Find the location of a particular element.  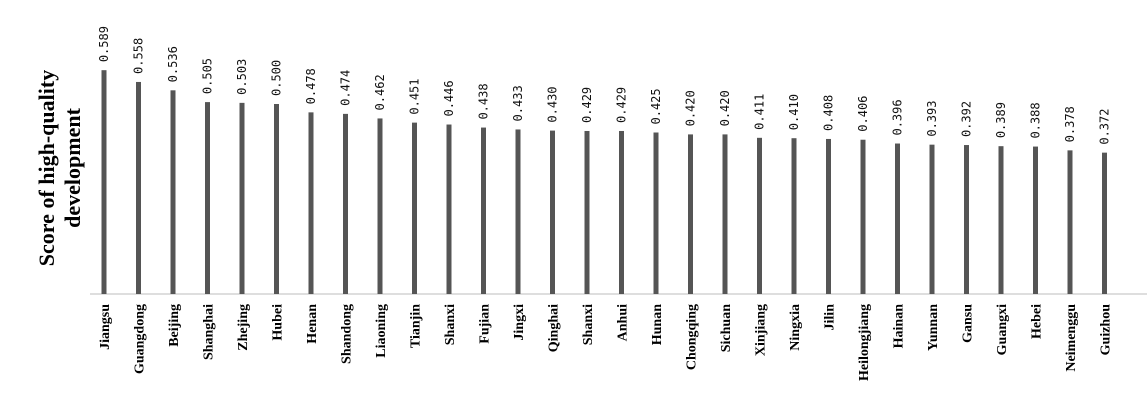

category-label-14: Qinghai is located at coordinates (554, 328).